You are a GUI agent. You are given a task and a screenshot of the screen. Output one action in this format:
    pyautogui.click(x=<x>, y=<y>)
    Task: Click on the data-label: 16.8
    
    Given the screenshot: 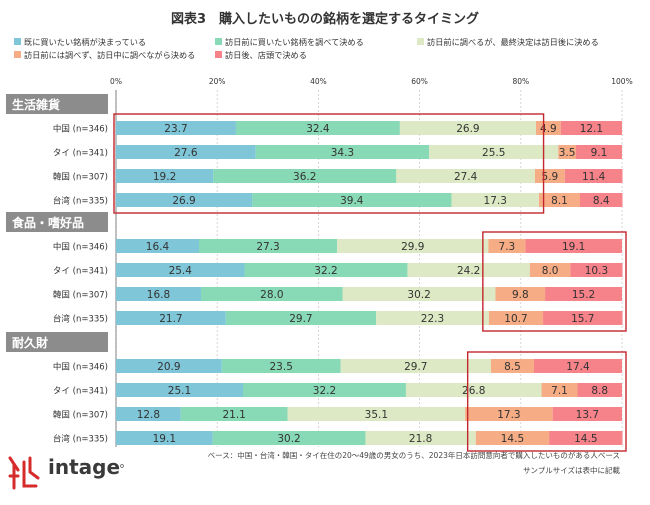 What is the action you would take?
    pyautogui.click(x=158, y=295)
    